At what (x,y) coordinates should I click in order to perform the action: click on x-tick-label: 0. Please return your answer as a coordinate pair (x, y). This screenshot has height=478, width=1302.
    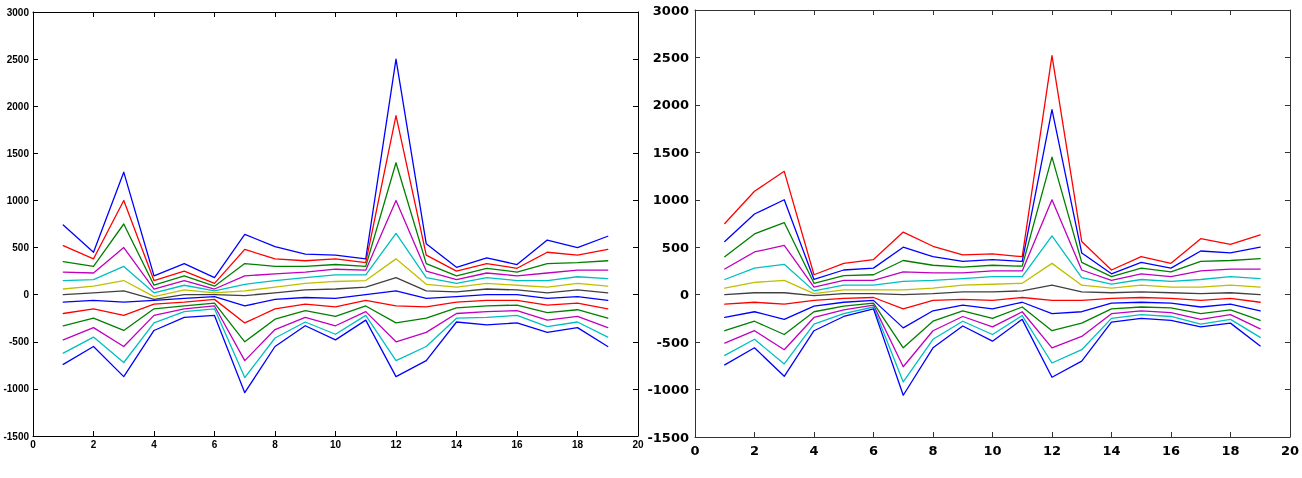
    Looking at the image, I should click on (695, 450).